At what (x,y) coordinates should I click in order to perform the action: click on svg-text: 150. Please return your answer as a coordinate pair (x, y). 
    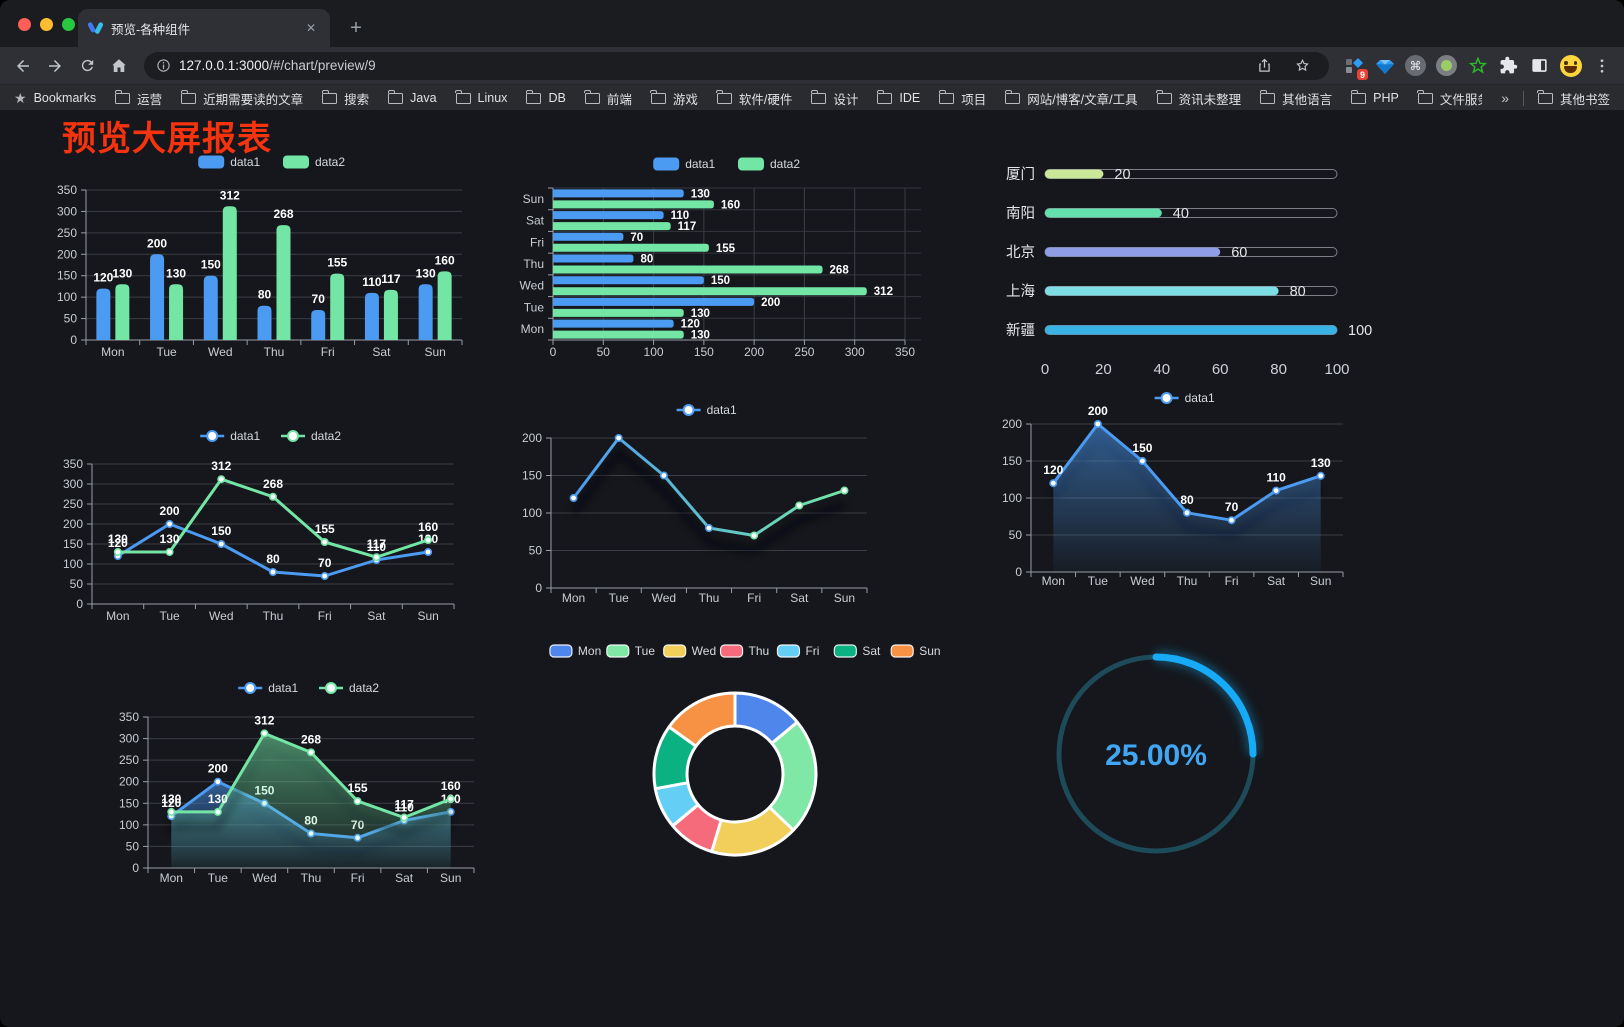
    Looking at the image, I should click on (129, 803).